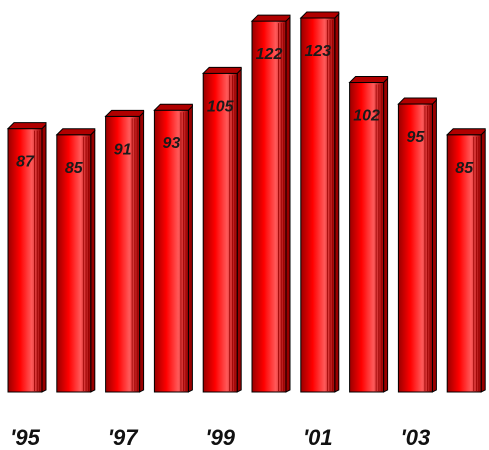 Image resolution: width=489 pixels, height=450 pixels. Describe the element at coordinates (25, 162) in the screenshot. I see `data-label: 87` at that location.